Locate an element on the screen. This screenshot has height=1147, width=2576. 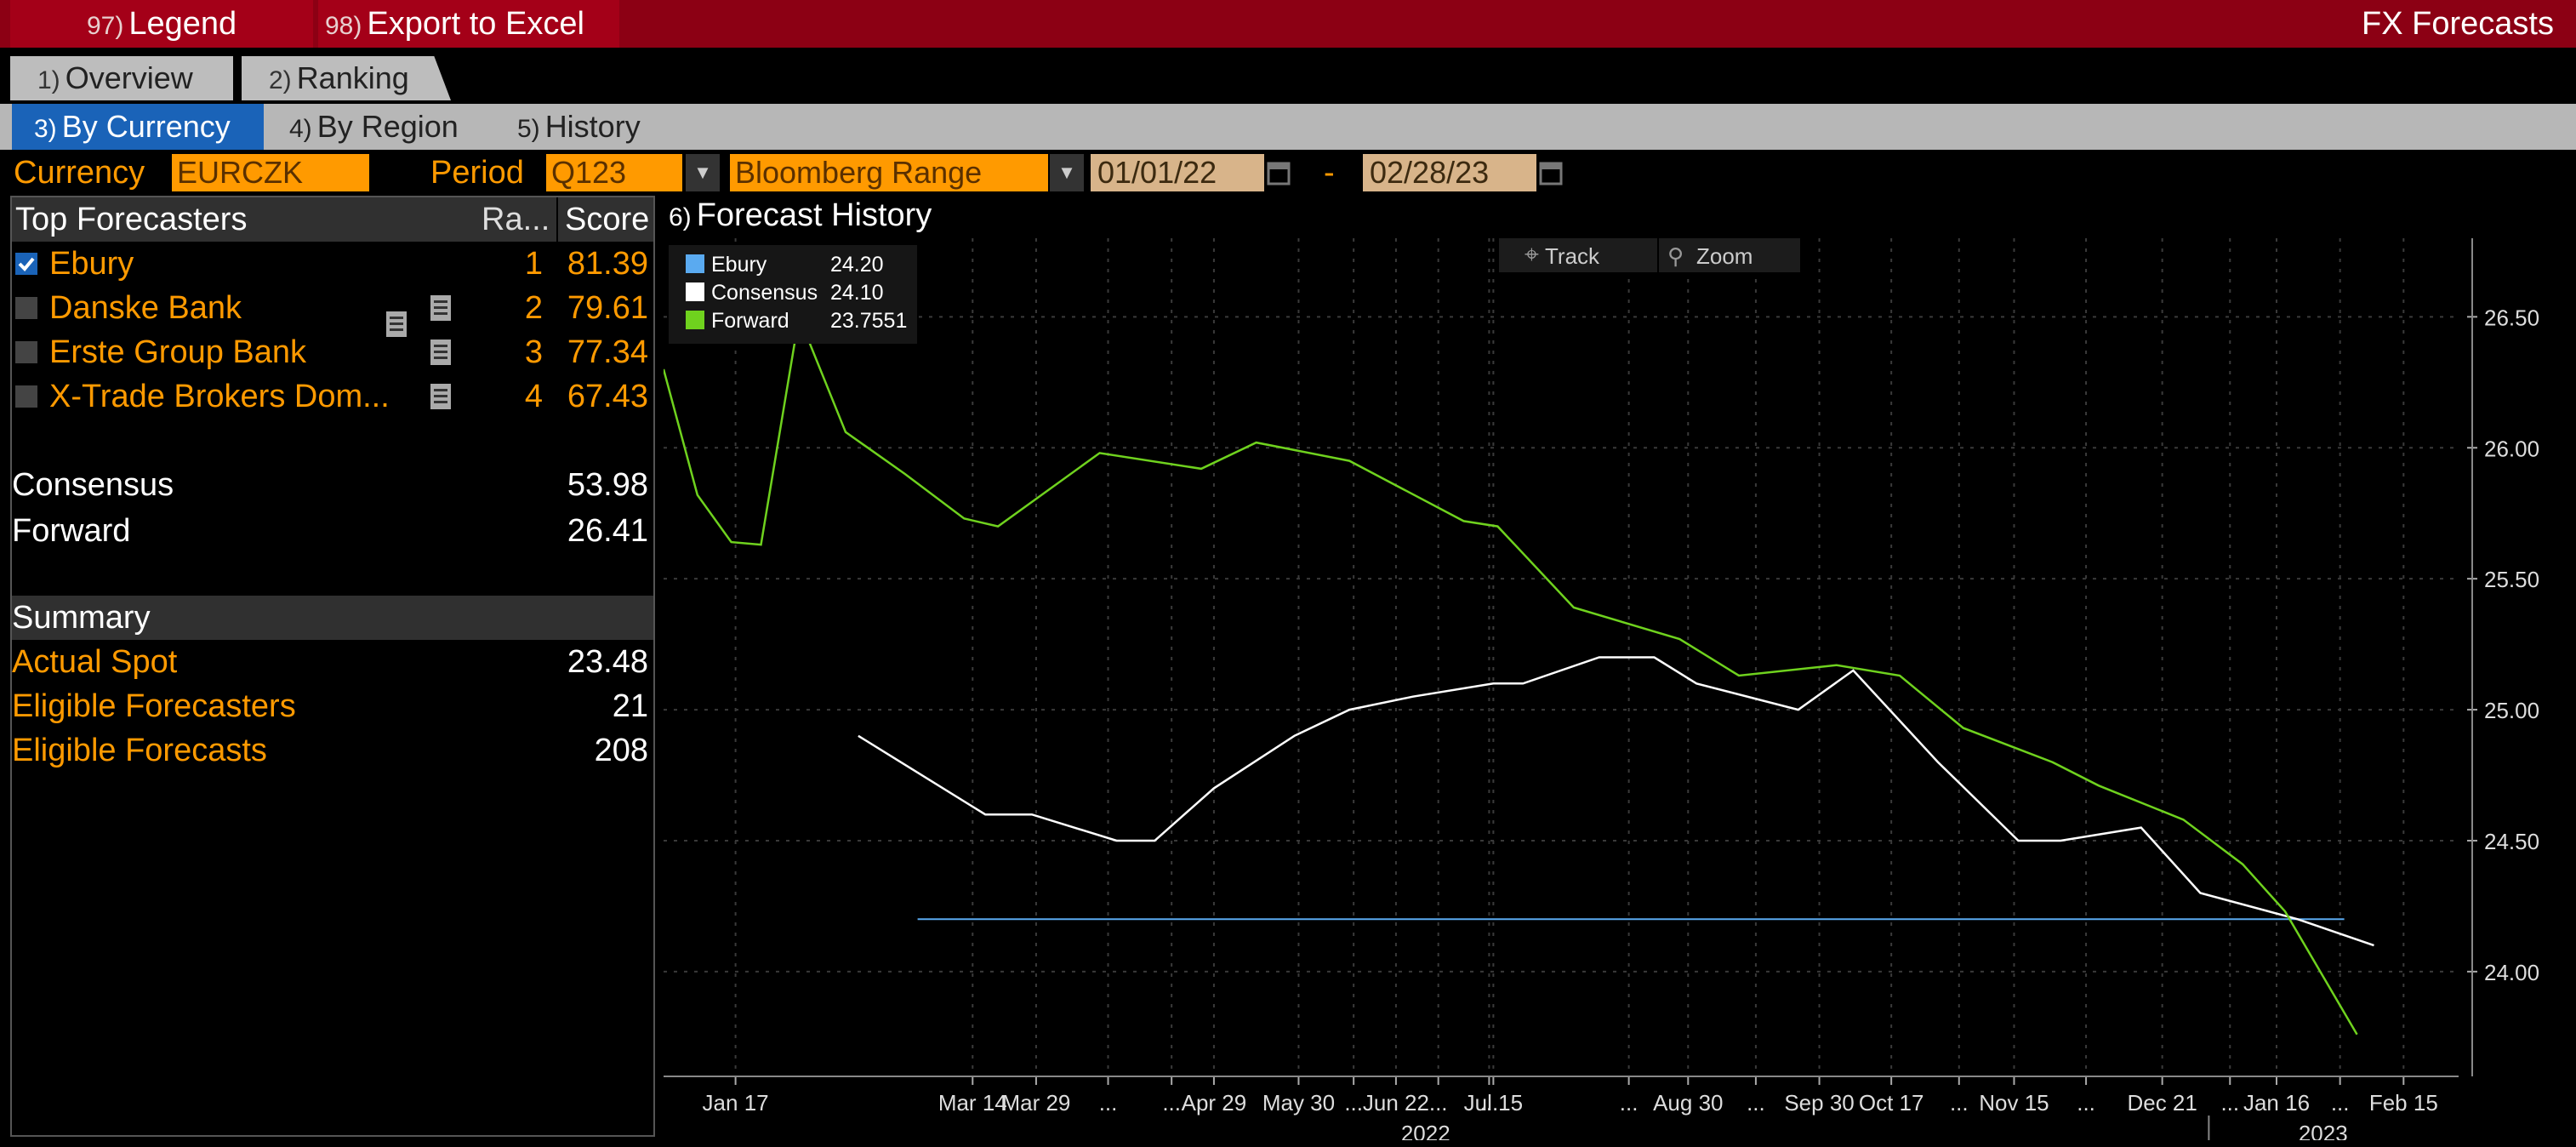
x-year-label: 2023 is located at coordinates (2323, 1130).